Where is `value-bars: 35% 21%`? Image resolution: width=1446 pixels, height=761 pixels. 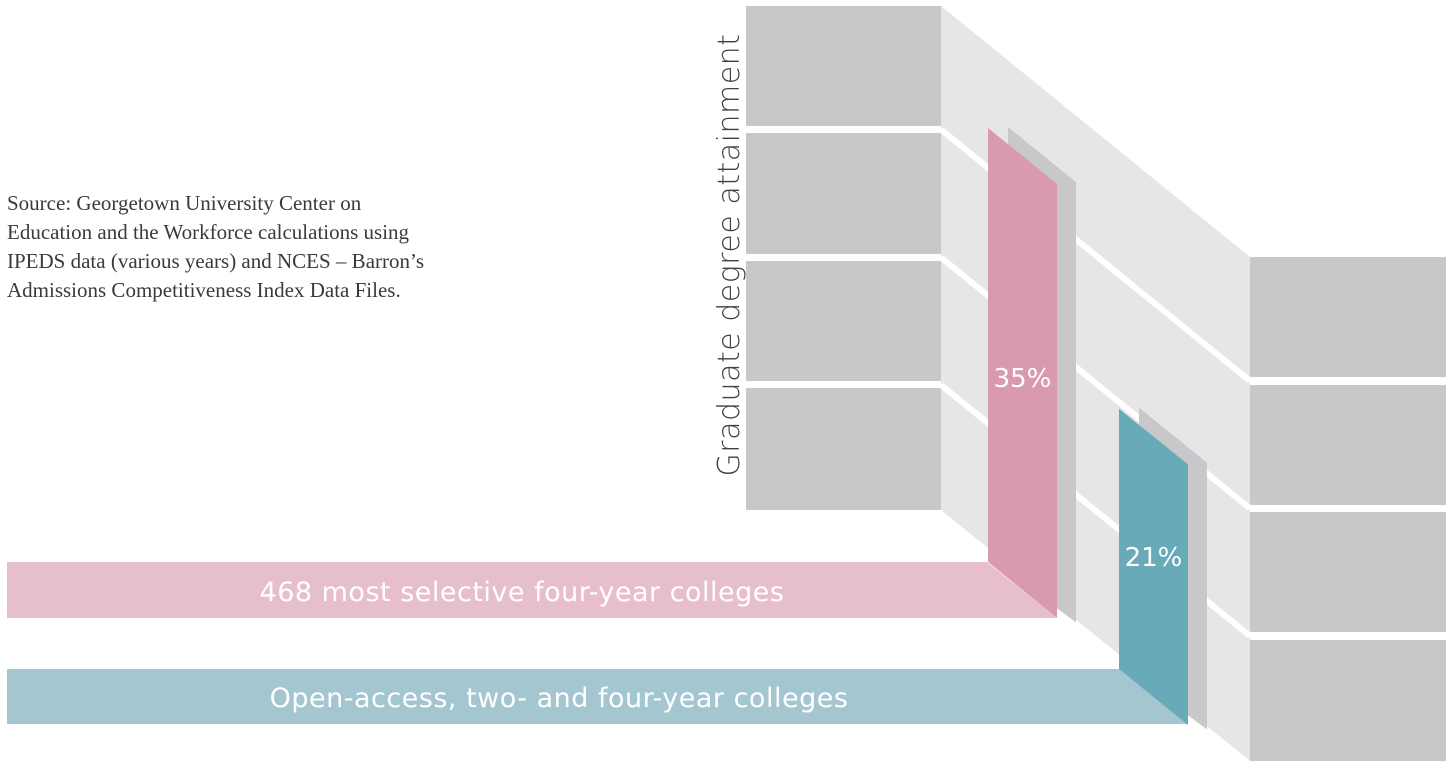 value-bars: 35% 21% is located at coordinates (1097, 428).